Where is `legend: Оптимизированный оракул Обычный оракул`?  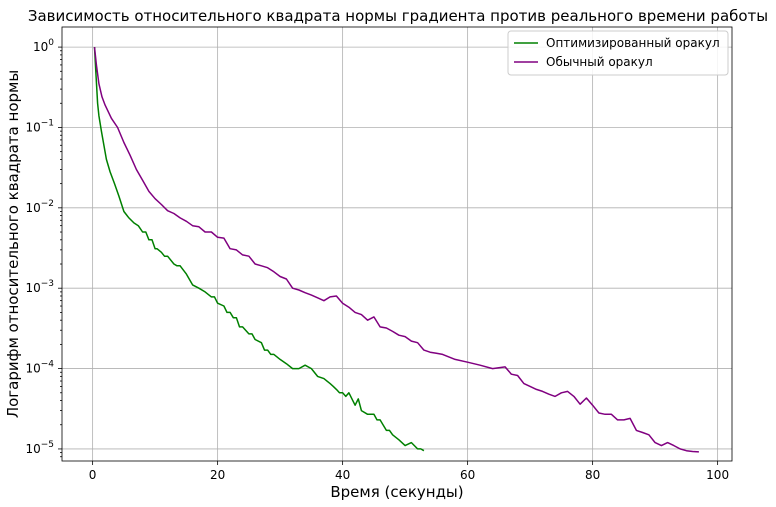 legend: Оптимизированный оракул Обычный оракул is located at coordinates (618, 53).